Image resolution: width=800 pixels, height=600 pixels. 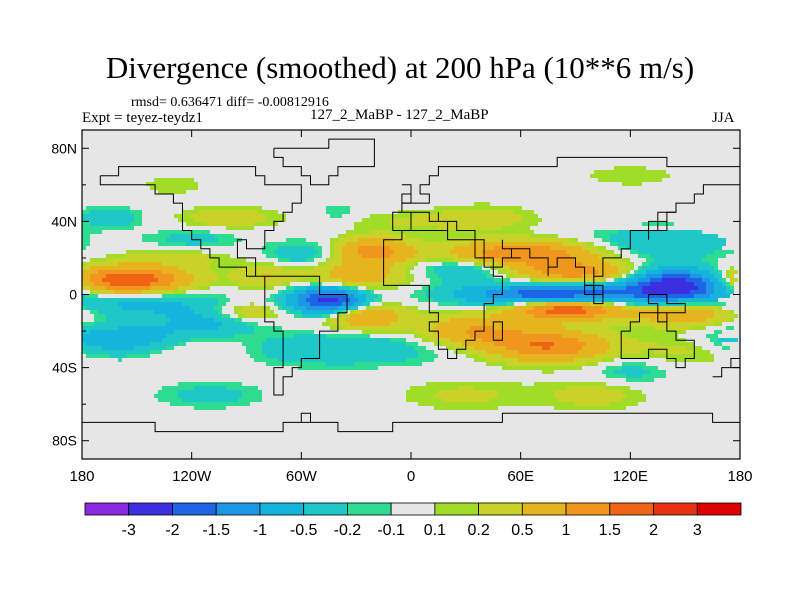 I want to click on colorbar-label: -1, so click(x=260, y=530).